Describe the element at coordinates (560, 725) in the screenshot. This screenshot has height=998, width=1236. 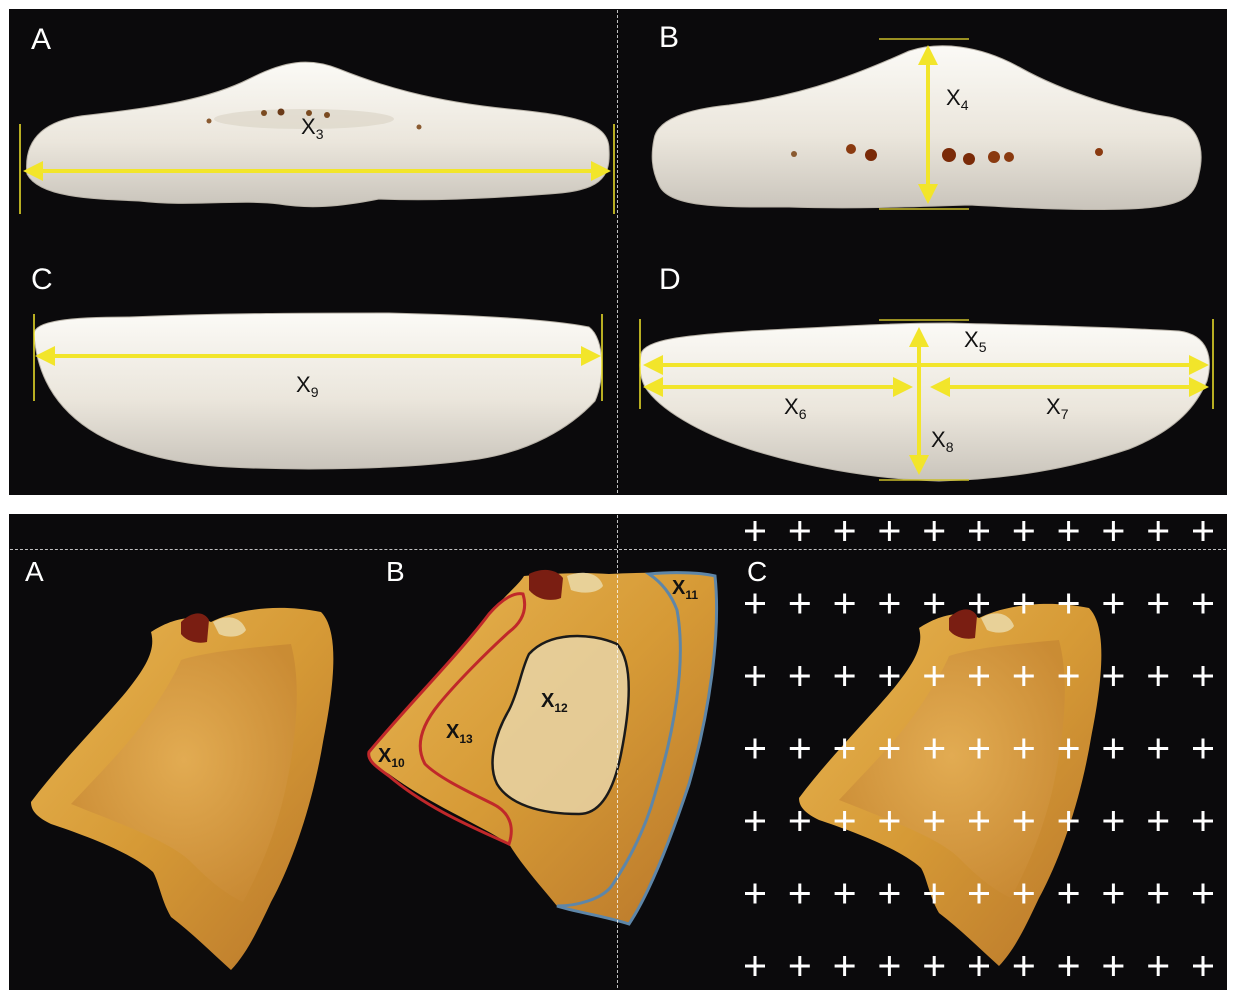
I see `region-outline-x12` at that location.